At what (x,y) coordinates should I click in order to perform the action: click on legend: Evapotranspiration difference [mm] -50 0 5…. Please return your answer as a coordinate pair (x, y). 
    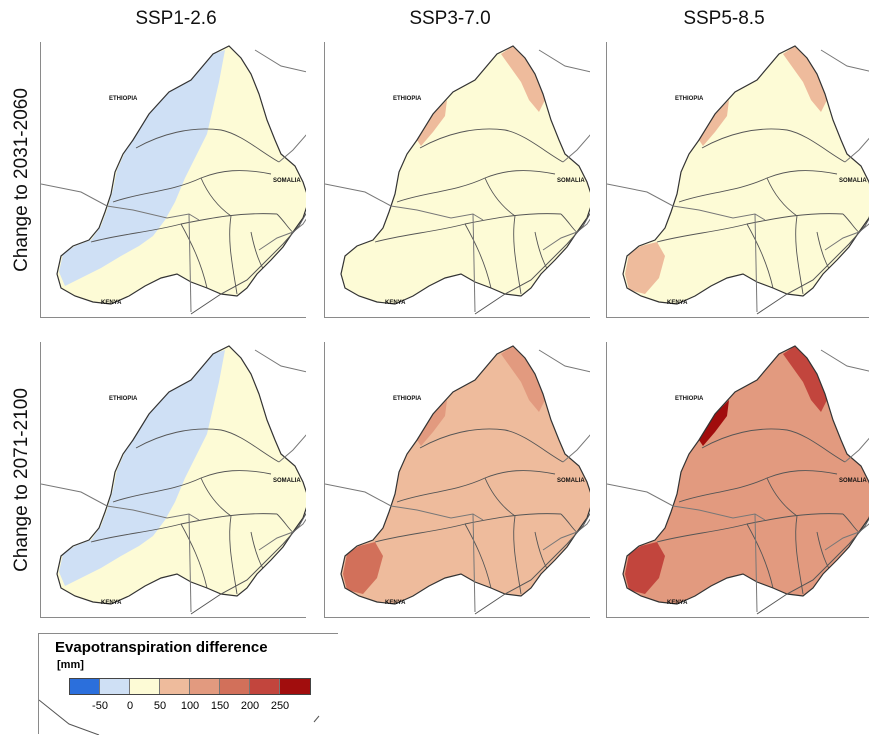
    Looking at the image, I should click on (188, 684).